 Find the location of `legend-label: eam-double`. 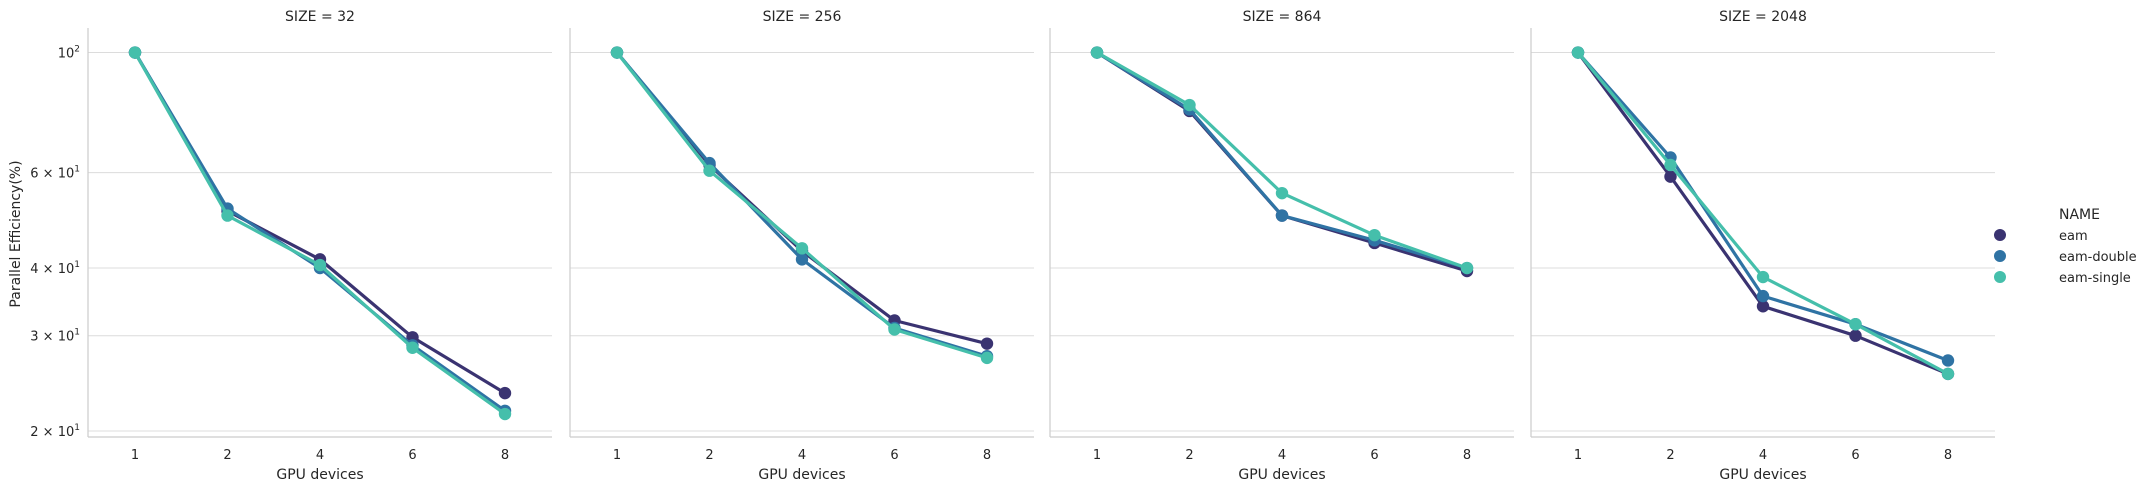

legend-label: eam-double is located at coordinates (2098, 257).